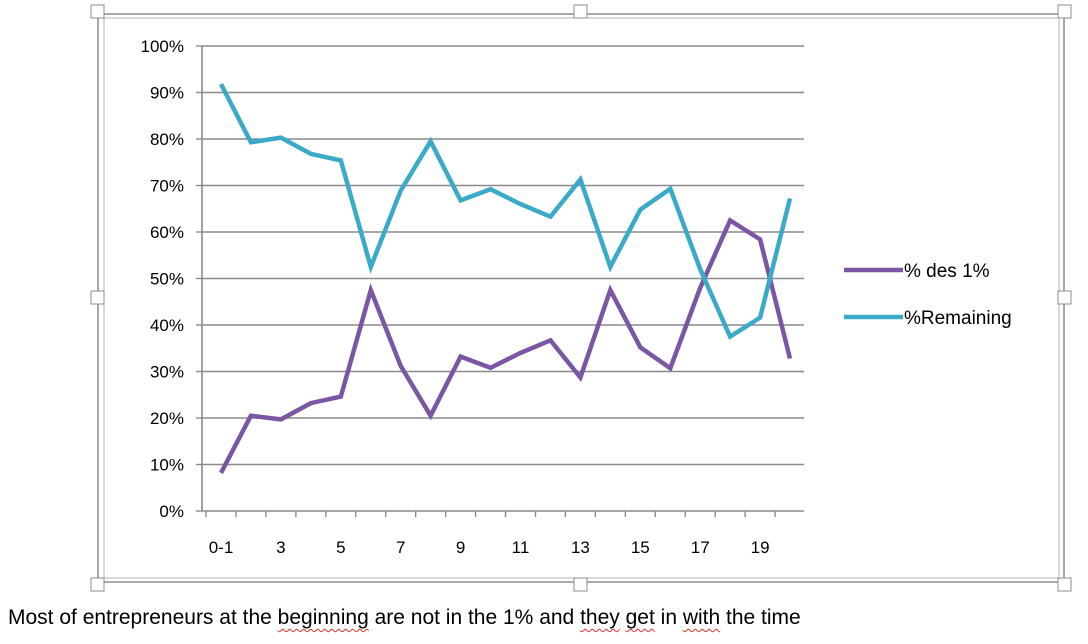  Describe the element at coordinates (97, 584) in the screenshot. I see `resize-handle-bottom-left` at that location.